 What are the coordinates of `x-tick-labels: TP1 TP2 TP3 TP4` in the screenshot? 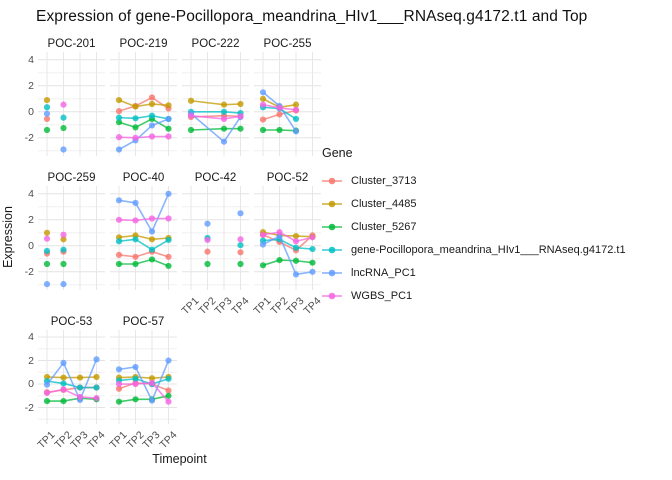 It's located at (287, 308).